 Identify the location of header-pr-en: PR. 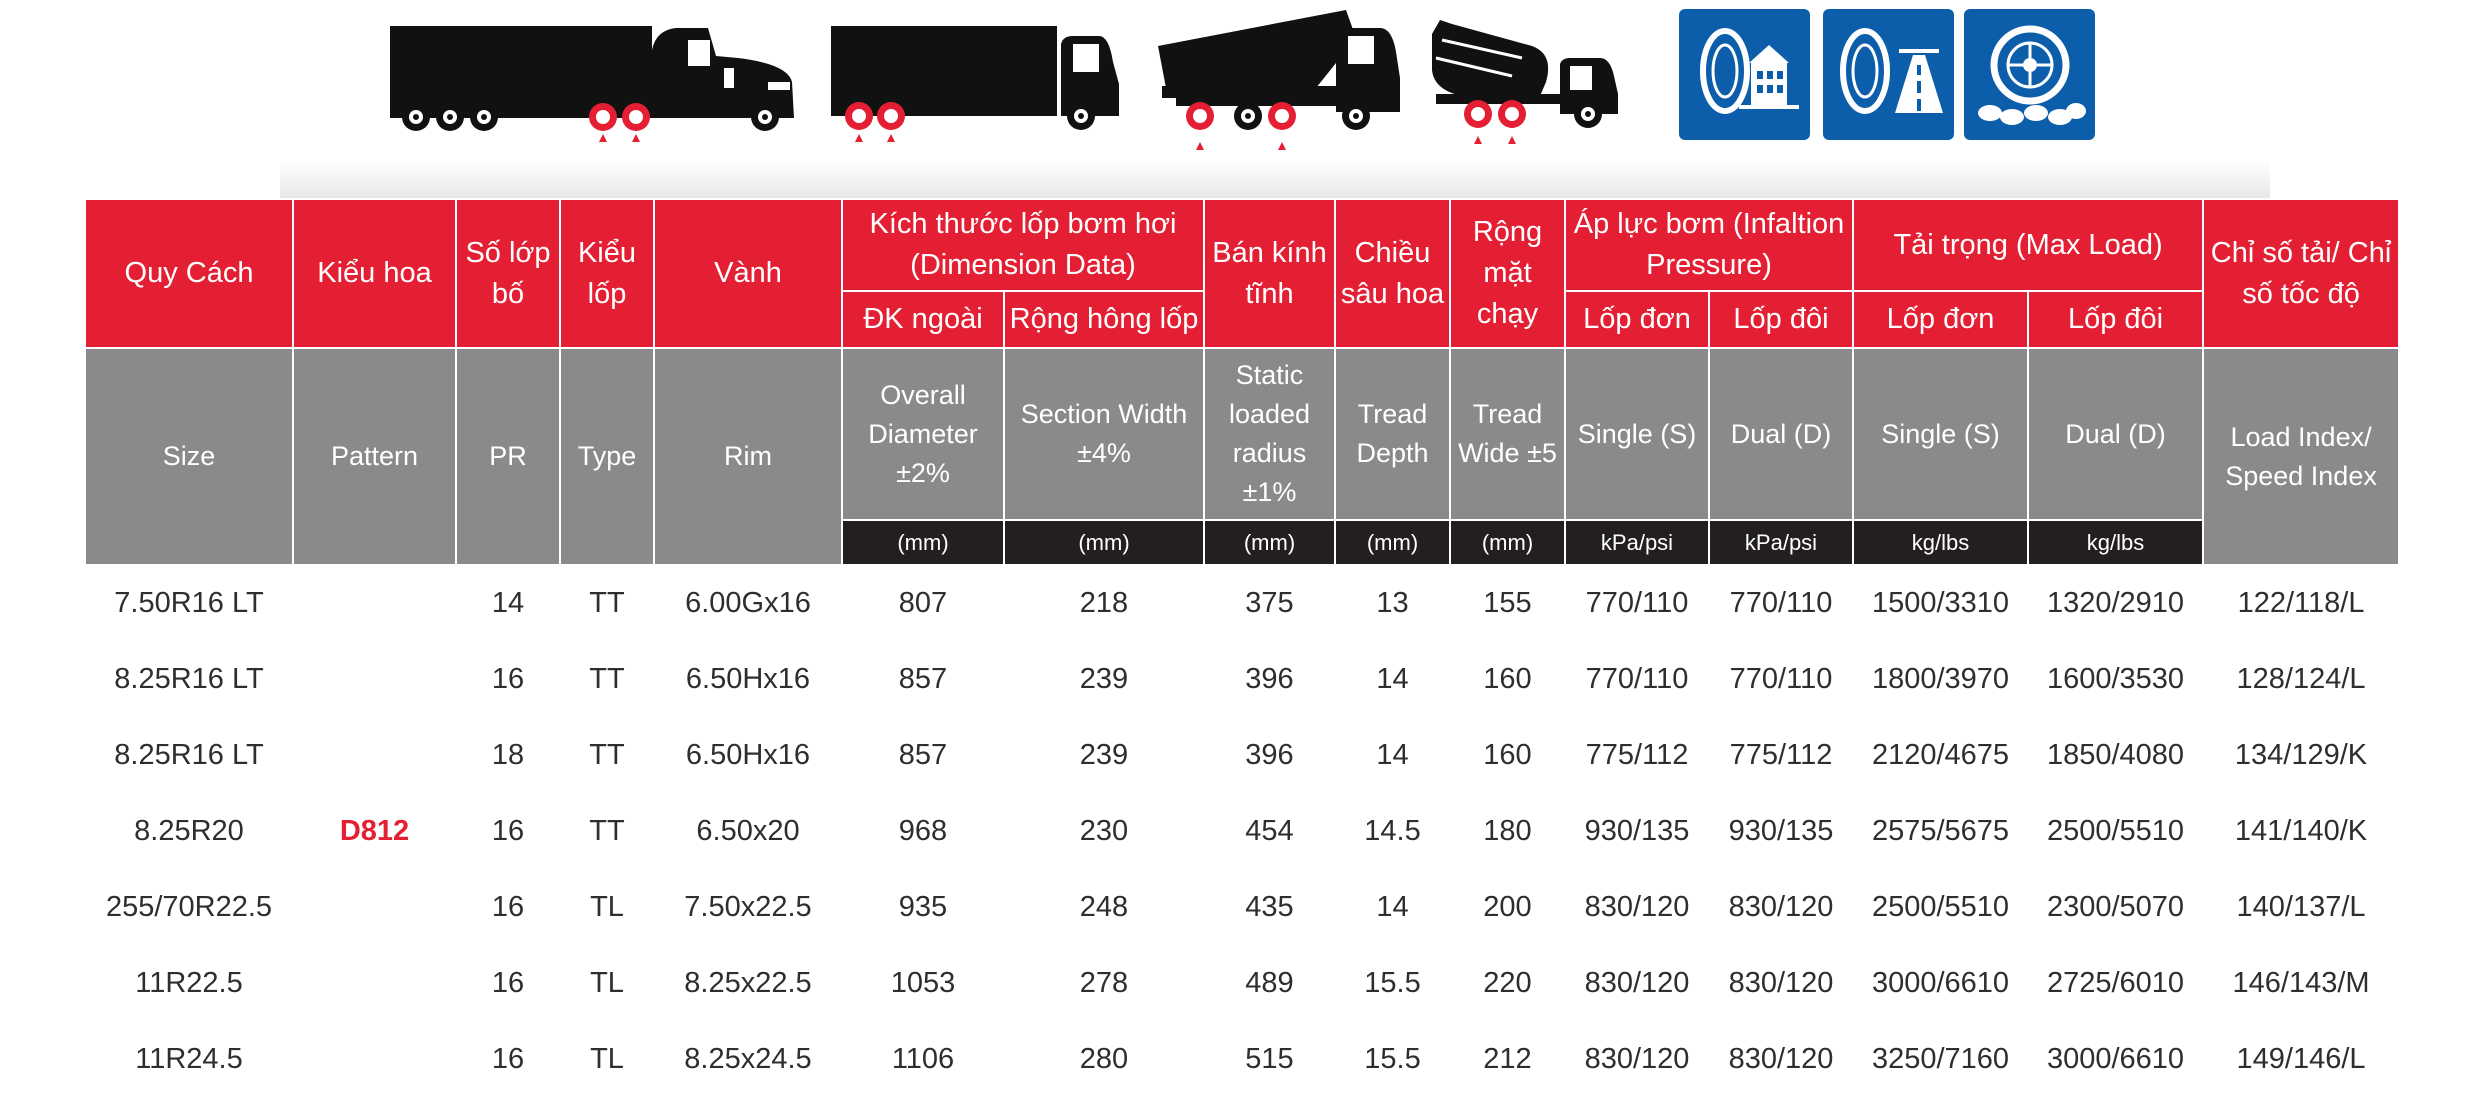
(508, 456).